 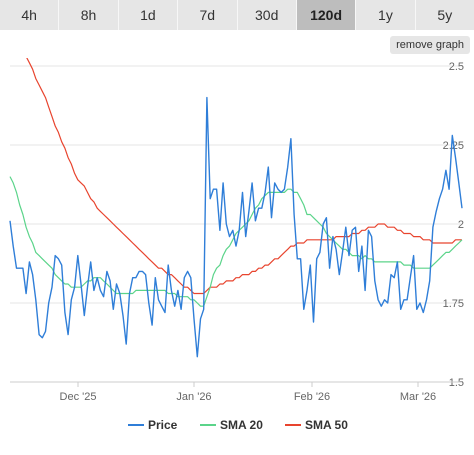 What do you see at coordinates (208, 15) in the screenshot?
I see `tab-7d: 7d` at bounding box center [208, 15].